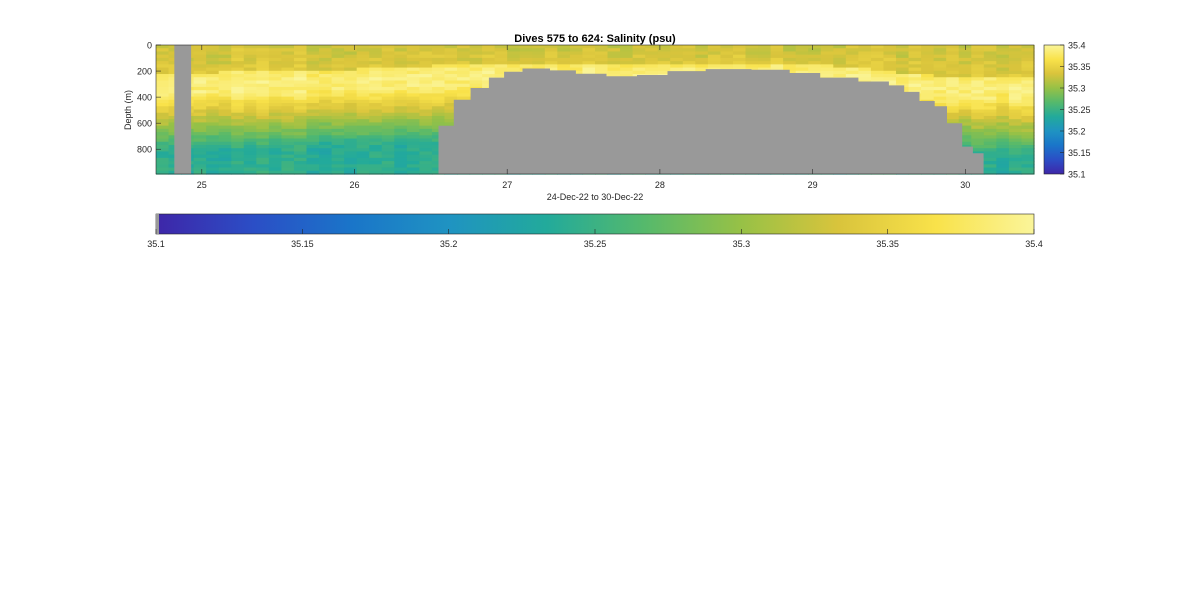  What do you see at coordinates (595, 197) in the screenshot?
I see `x-axis-label: 24-Dec-22 to 30-Dec-22` at bounding box center [595, 197].